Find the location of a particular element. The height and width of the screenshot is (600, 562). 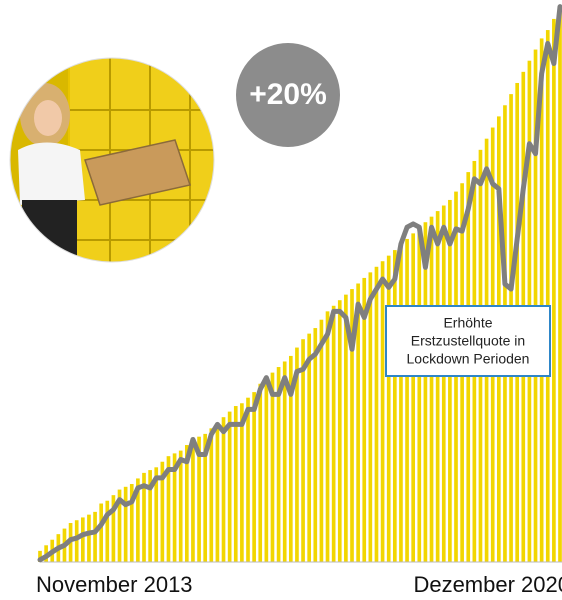

x-labels: November 2013 Dezember 2020 is located at coordinates (299, 584).